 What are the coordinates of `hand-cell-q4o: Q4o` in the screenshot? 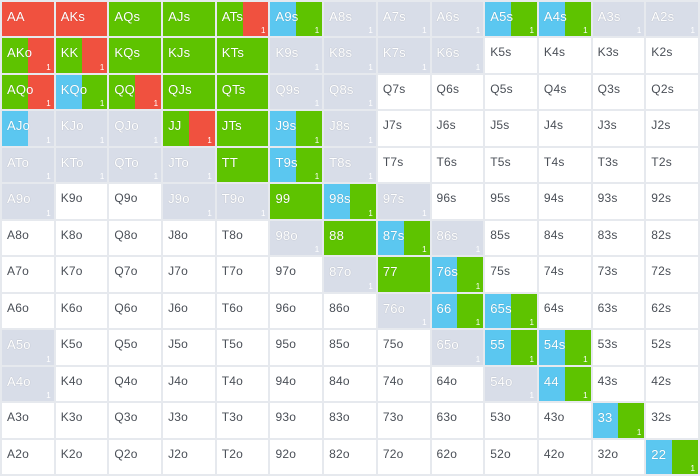 It's located at (135, 384).